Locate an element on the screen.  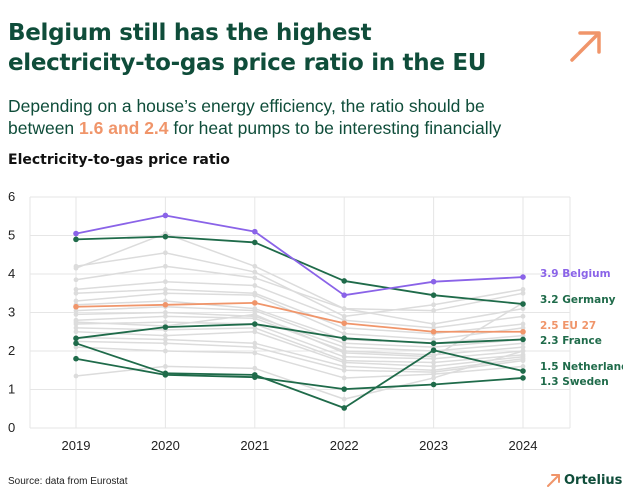
series-germany-line is located at coordinates (299, 270).